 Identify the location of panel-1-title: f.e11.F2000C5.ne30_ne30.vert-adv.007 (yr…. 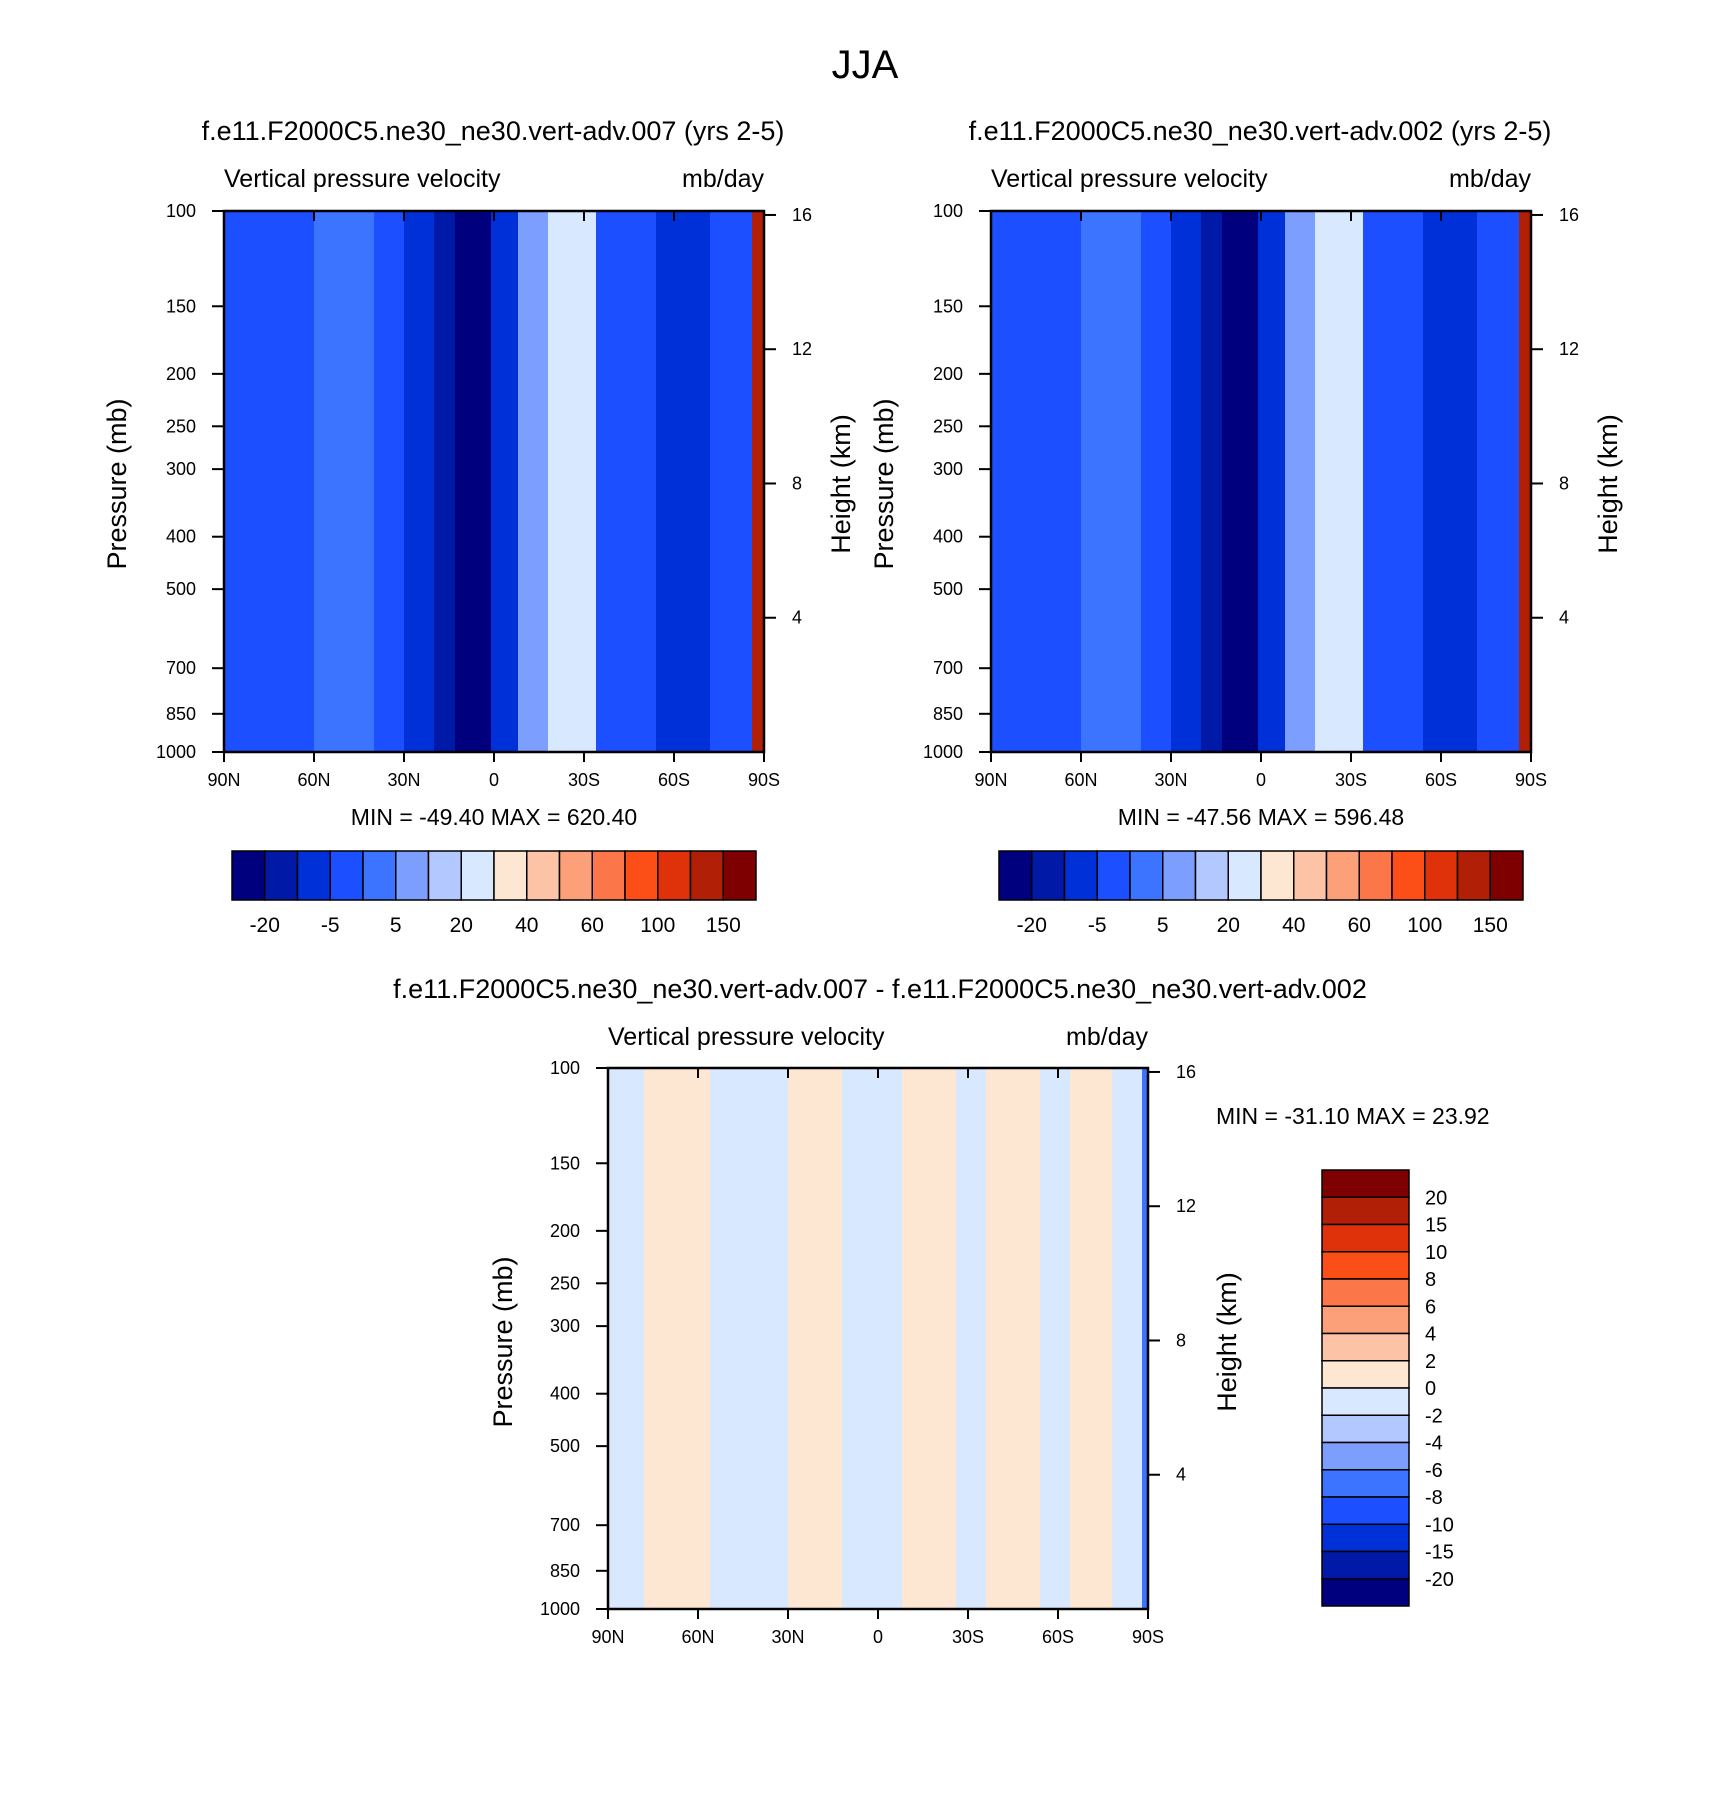
(493, 131).